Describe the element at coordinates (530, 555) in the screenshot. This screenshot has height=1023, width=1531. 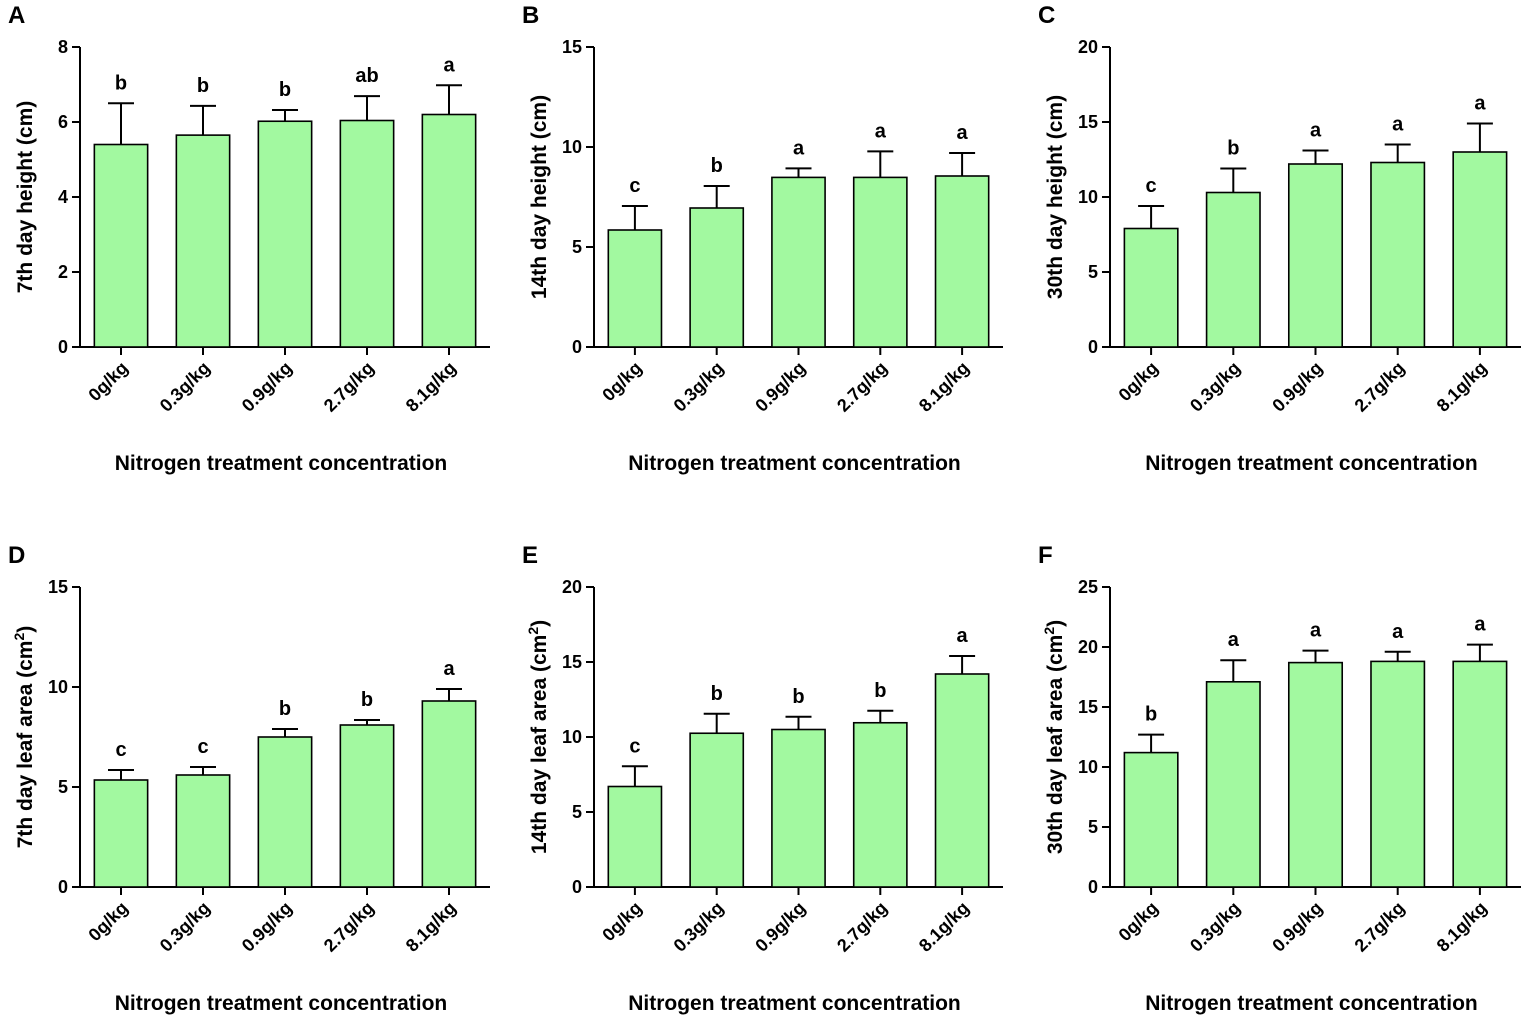
I see `panel-letter: E` at that location.